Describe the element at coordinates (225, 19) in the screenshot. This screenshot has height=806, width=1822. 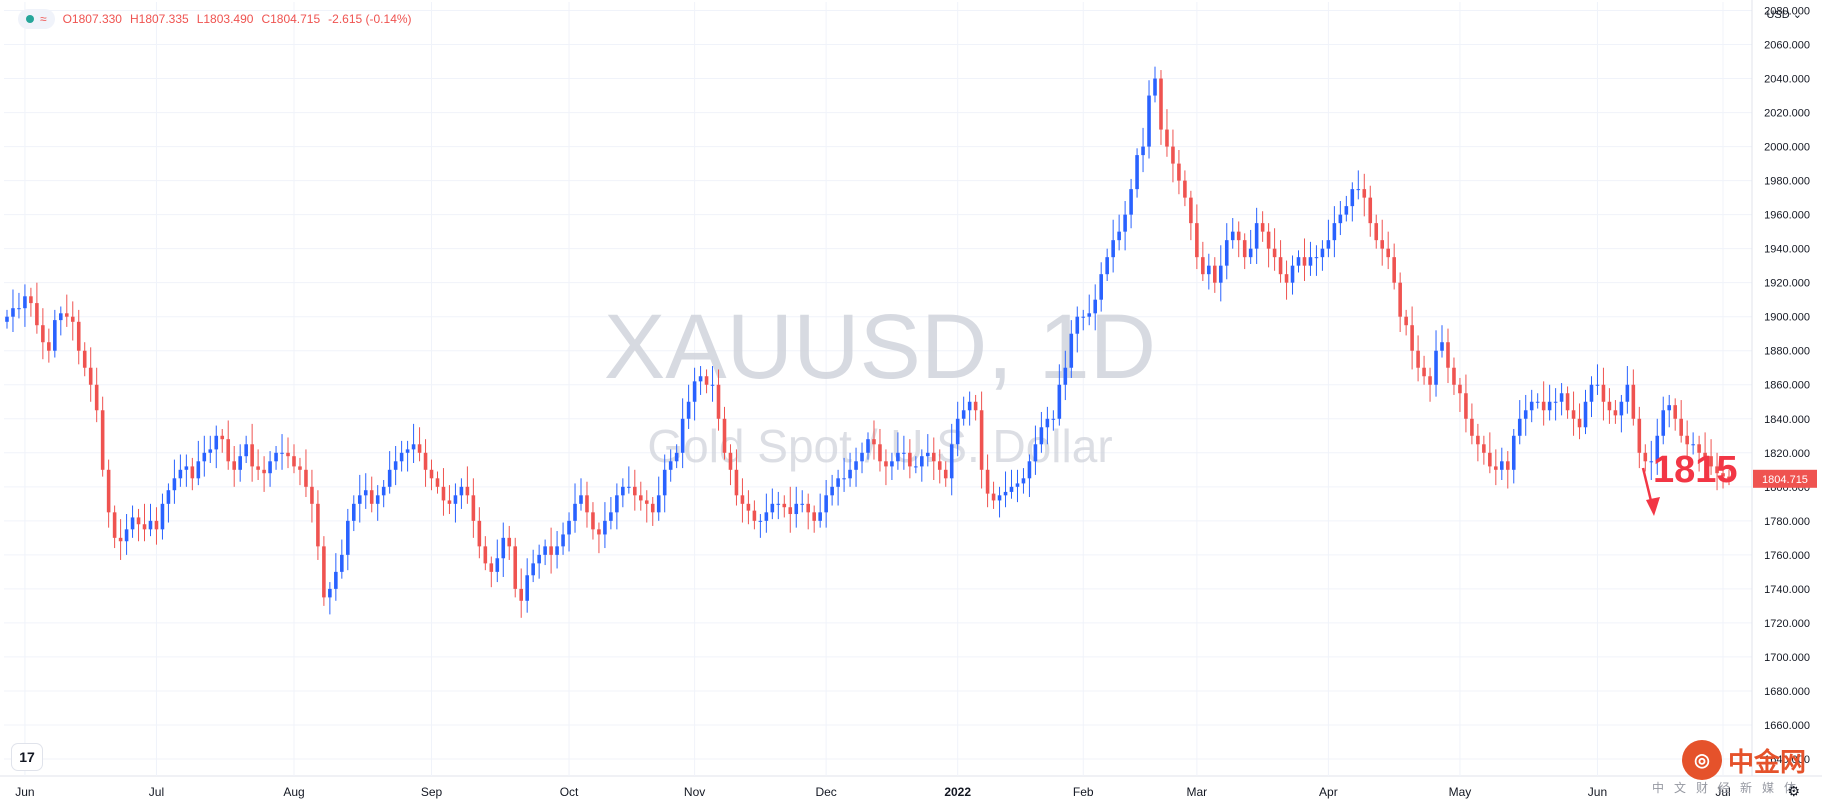
I see `ohlc-low: L1803.490` at that location.